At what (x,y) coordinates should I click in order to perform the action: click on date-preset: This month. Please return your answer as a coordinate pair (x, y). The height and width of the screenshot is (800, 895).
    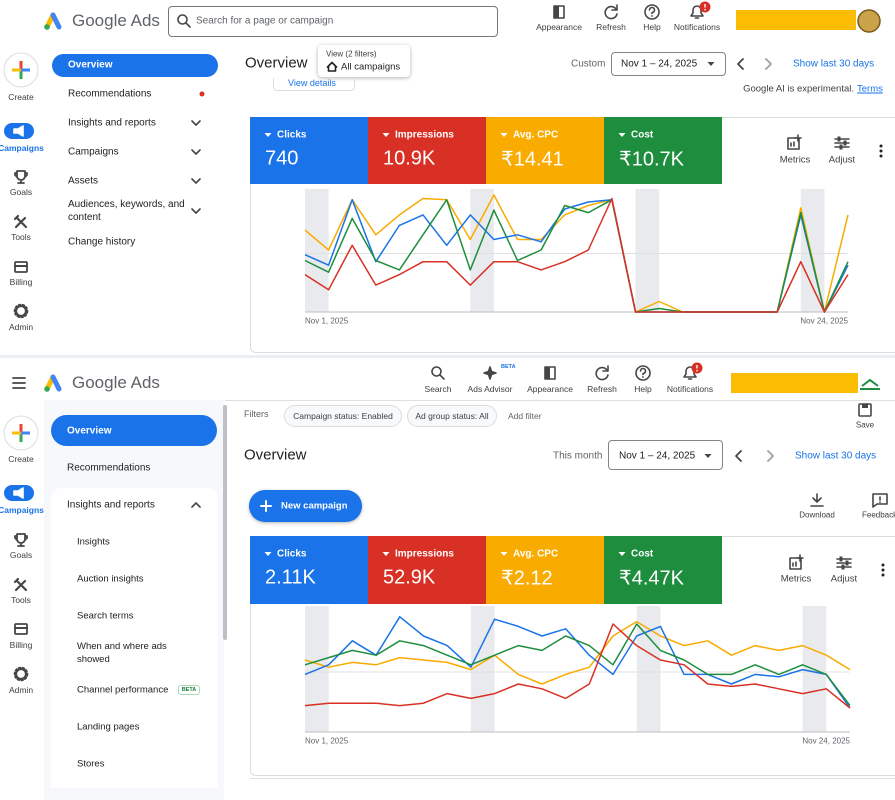
    Looking at the image, I should click on (578, 456).